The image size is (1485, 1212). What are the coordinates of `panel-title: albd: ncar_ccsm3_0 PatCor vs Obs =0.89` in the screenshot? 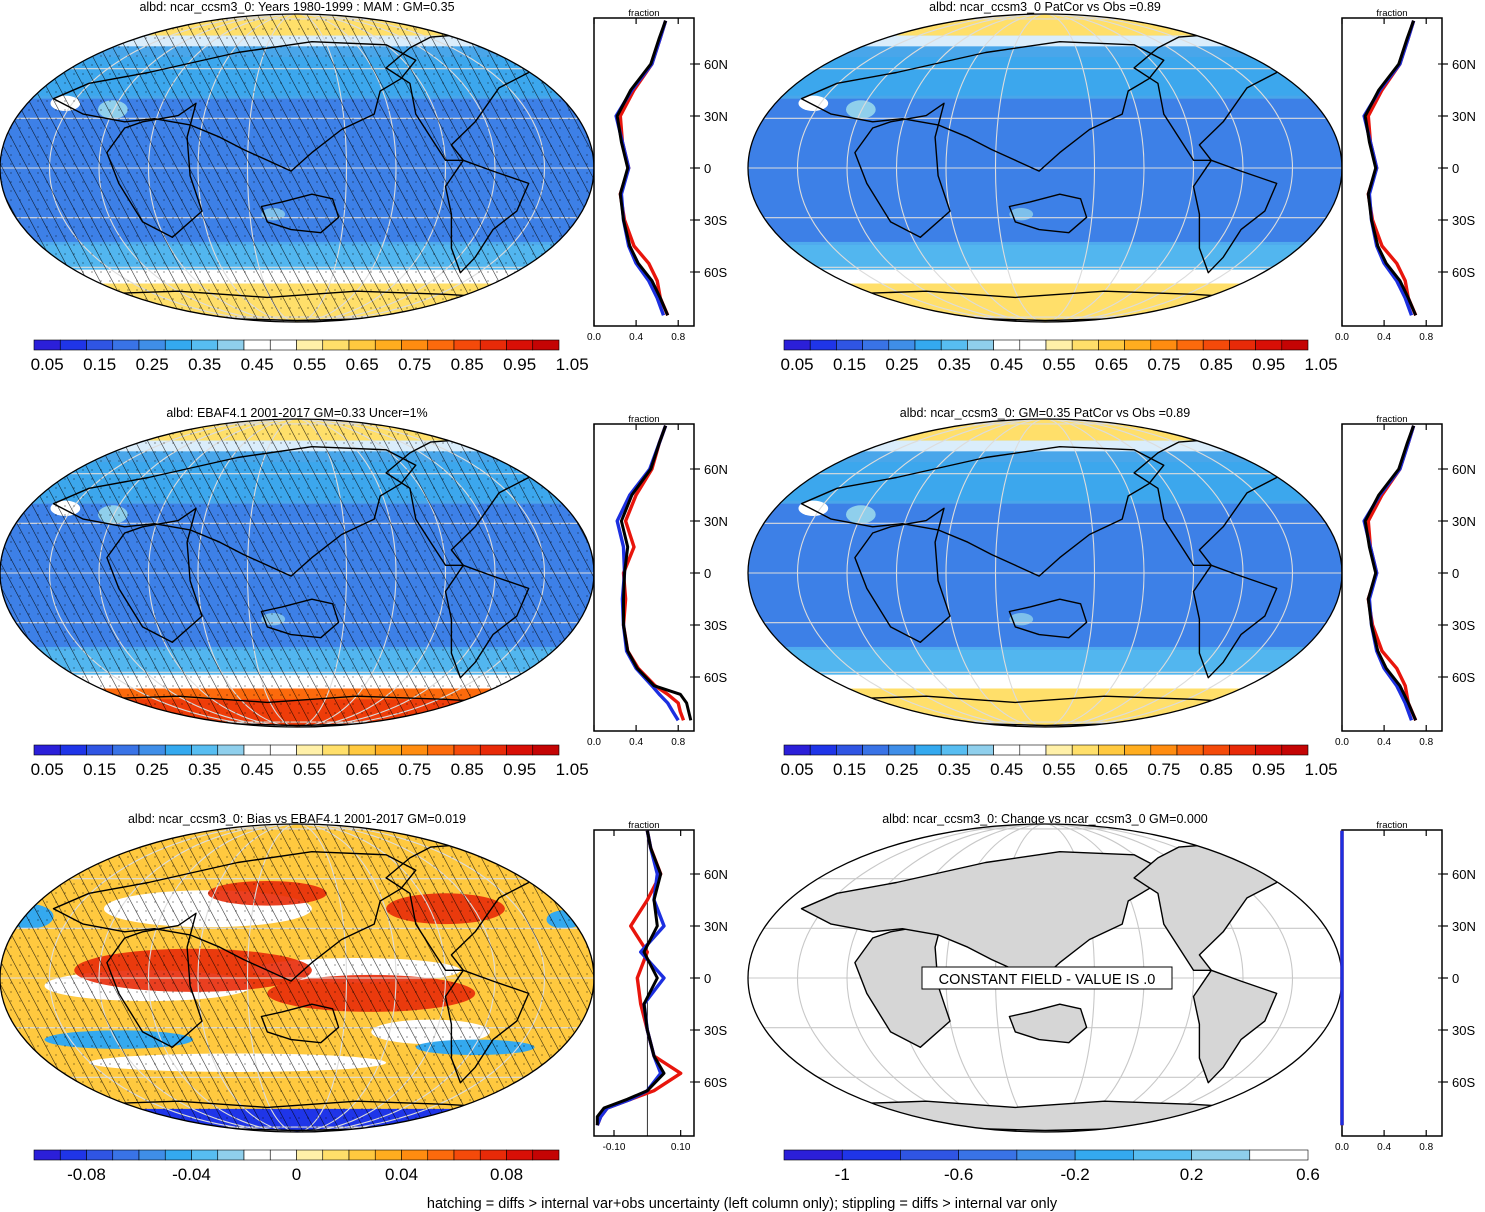 It's located at (1045, 7).